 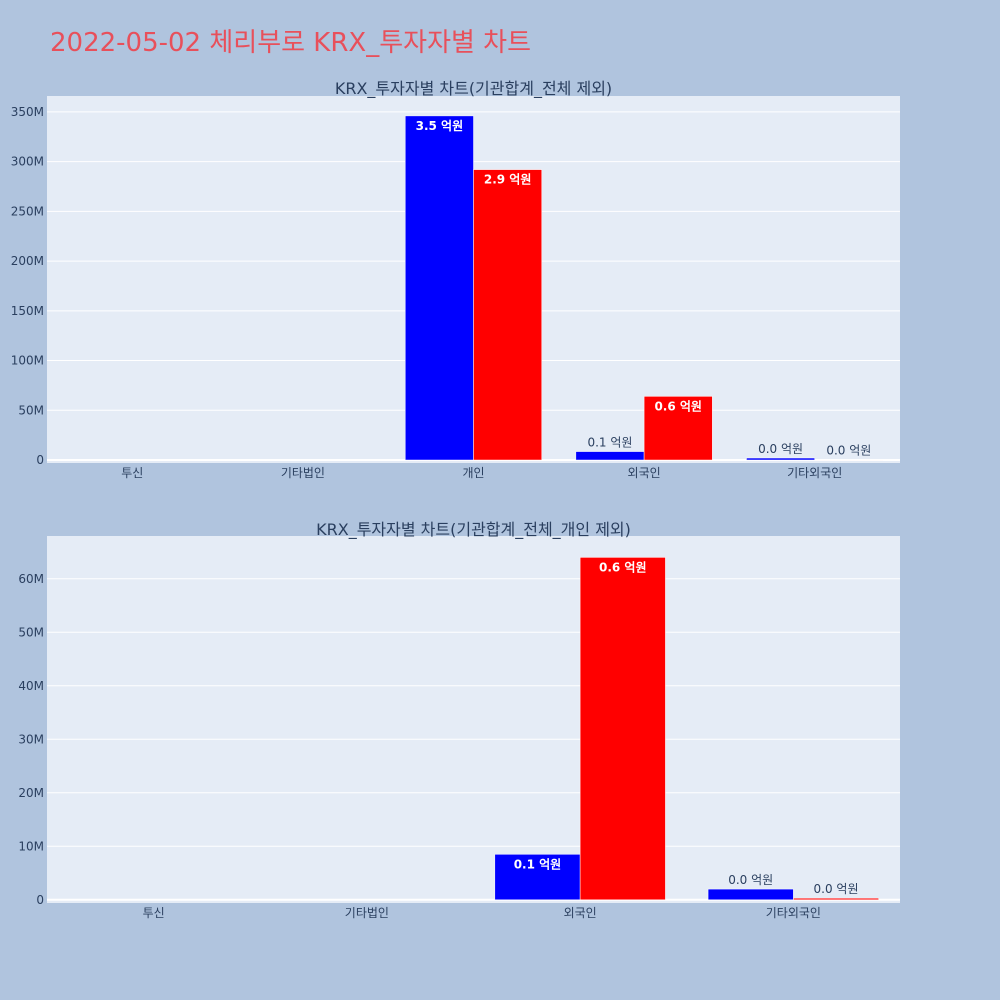 What do you see at coordinates (27, 211) in the screenshot?
I see `y-tick-label: 250M` at bounding box center [27, 211].